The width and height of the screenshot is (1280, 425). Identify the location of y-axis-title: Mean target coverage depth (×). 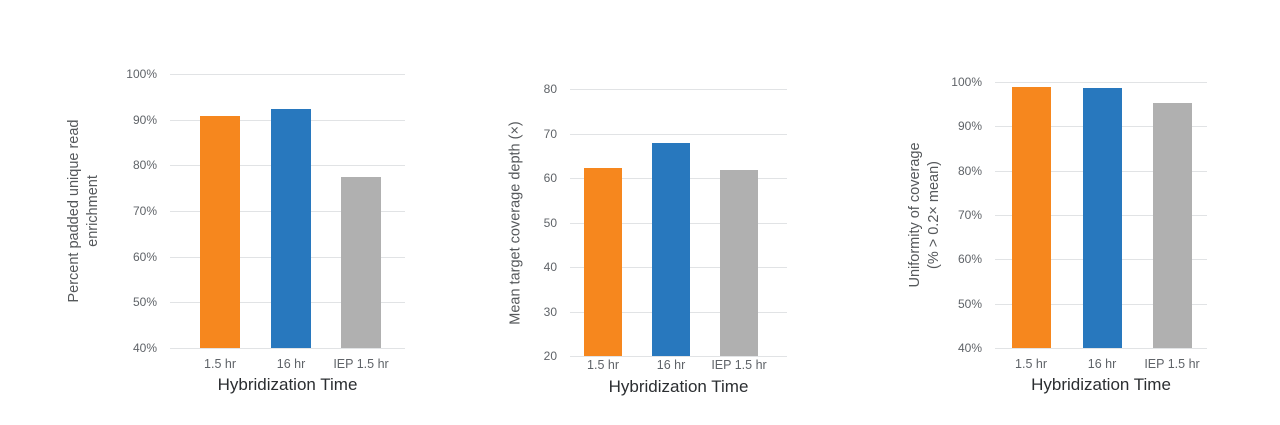
(515, 222).